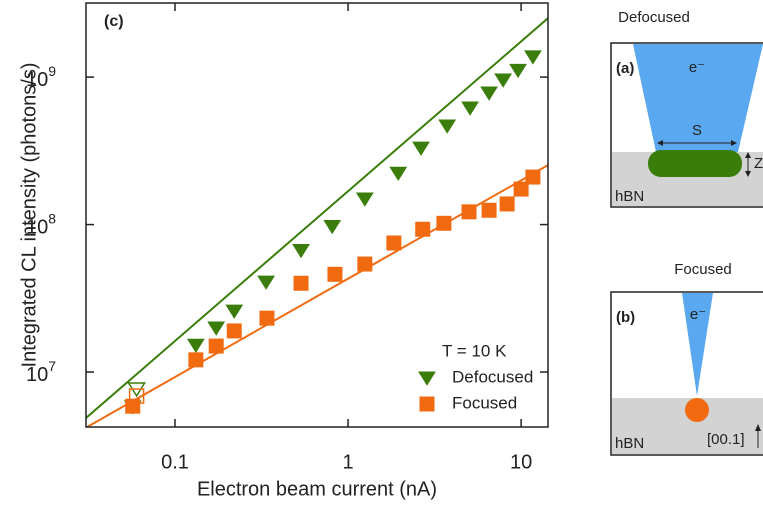  Describe the element at coordinates (492, 376) in the screenshot. I see `legend-label: Defocused` at that location.